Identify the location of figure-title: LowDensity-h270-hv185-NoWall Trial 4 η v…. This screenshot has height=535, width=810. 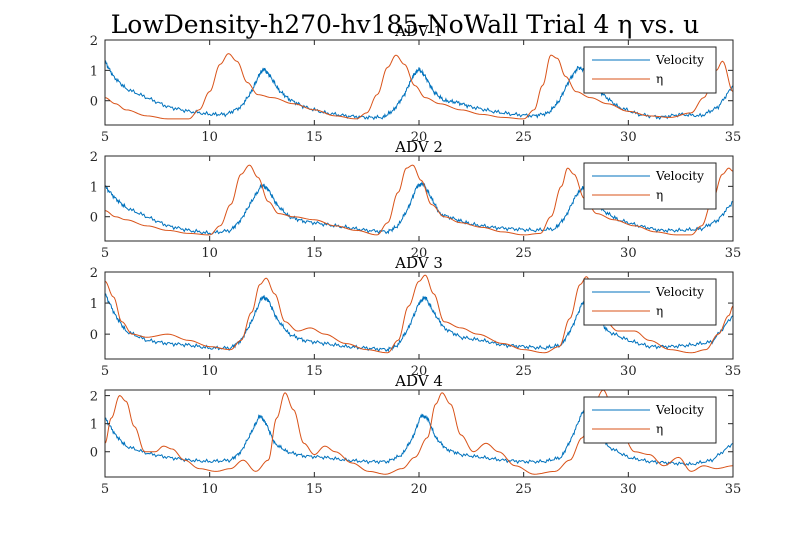
(405, 24).